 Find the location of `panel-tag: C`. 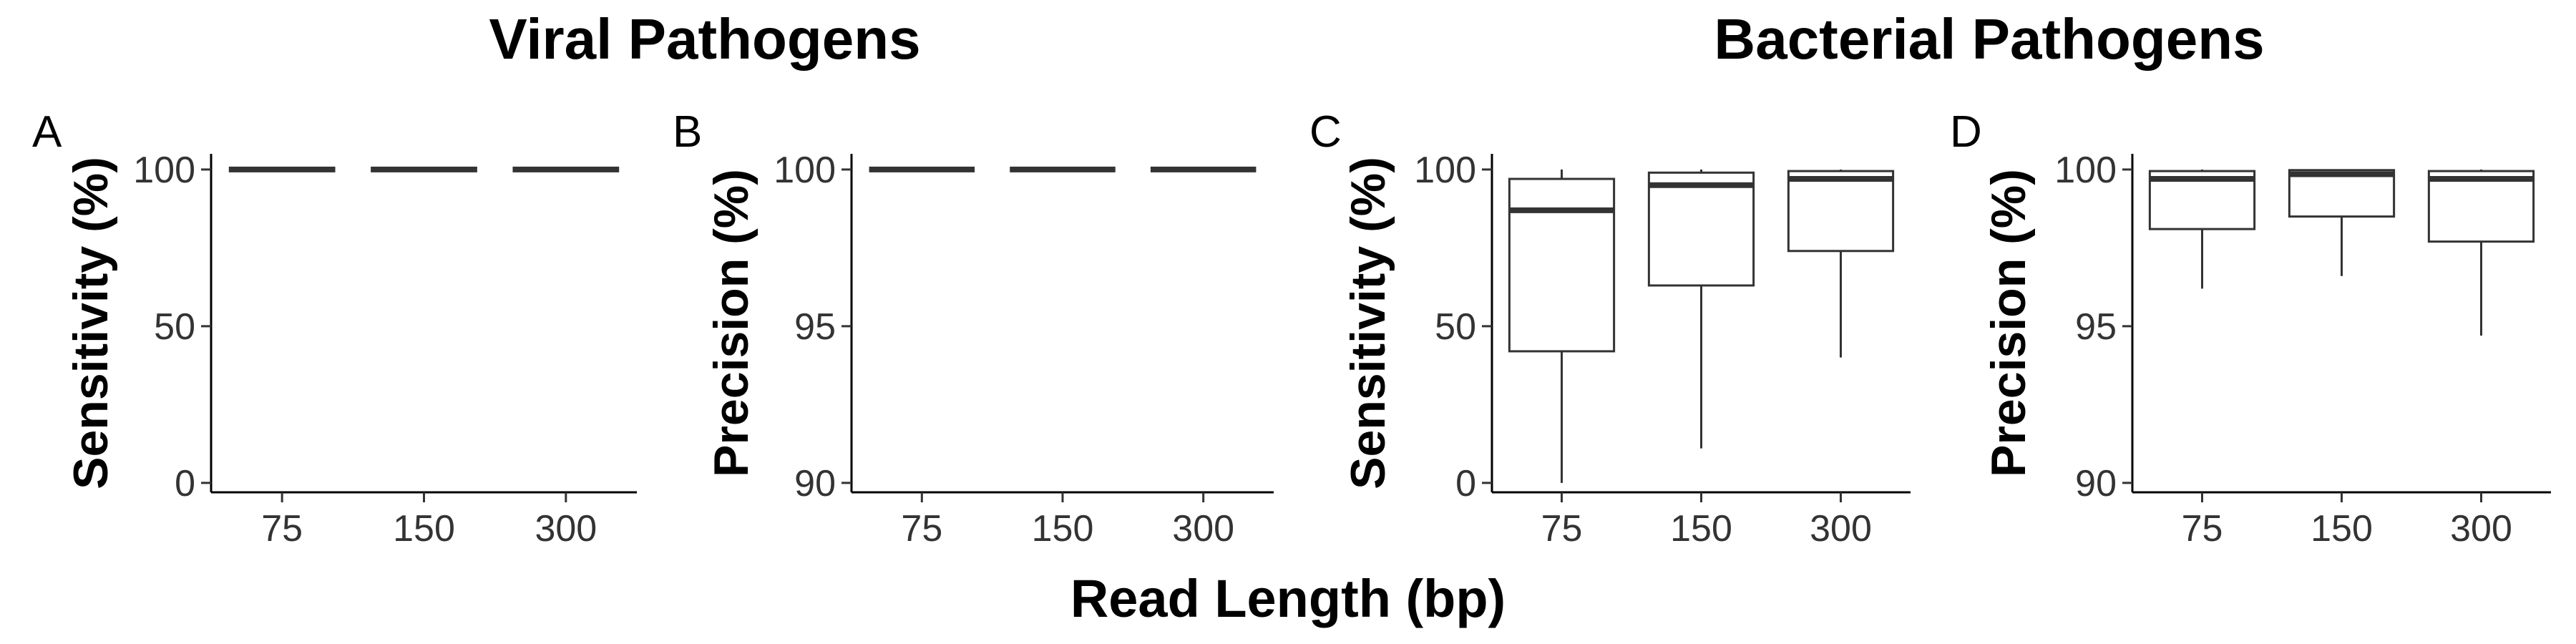

panel-tag: C is located at coordinates (1325, 132).